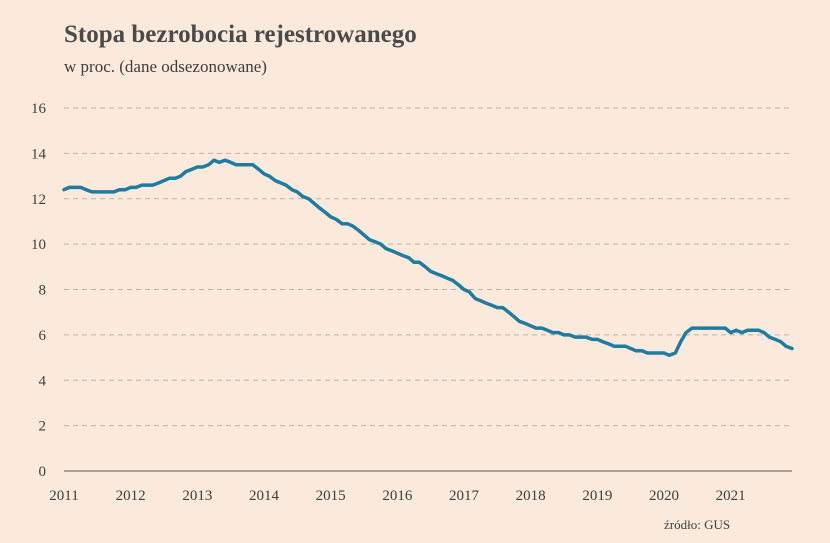  I want to click on y-tick-label: 10, so click(38, 245).